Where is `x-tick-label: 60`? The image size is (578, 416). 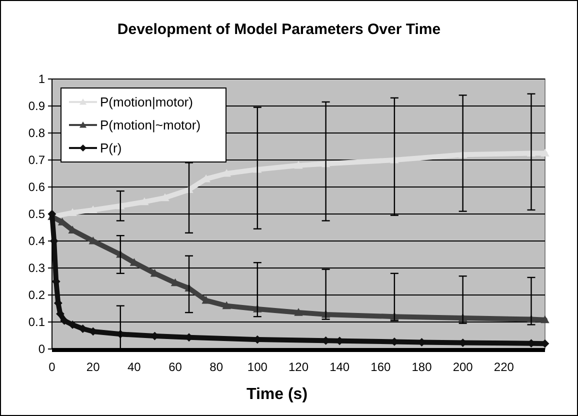
x-tick-label: 60 is located at coordinates (175, 367).